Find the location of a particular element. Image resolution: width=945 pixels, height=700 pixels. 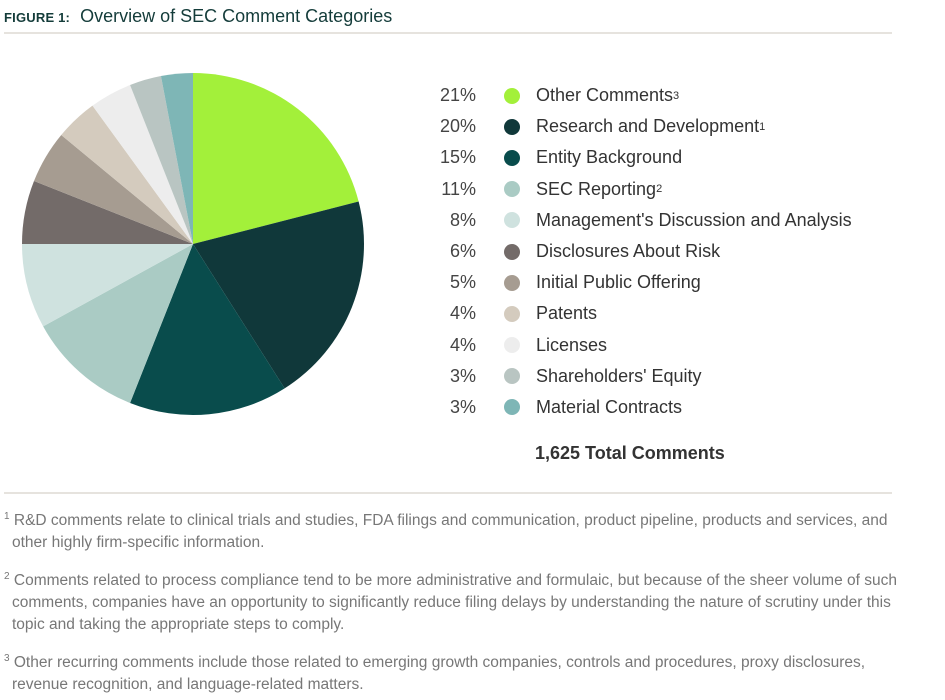

legend-label: SEC Reporting is located at coordinates (596, 188).